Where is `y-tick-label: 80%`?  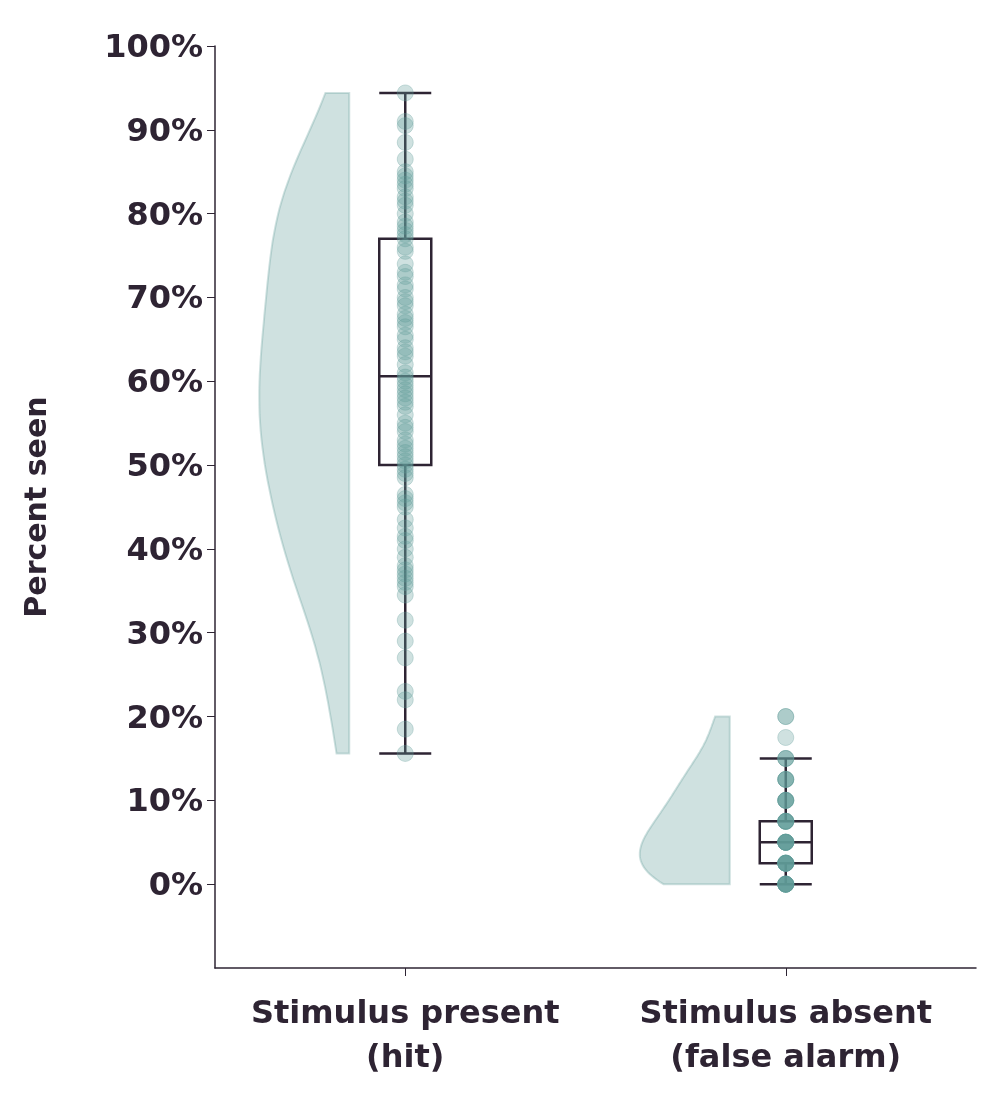 y-tick-label: 80% is located at coordinates (164, 213).